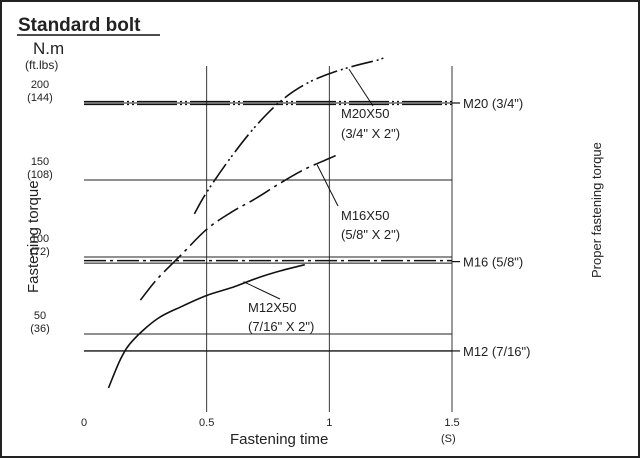 The image size is (640, 458). Describe the element at coordinates (493, 262) in the screenshot. I see `ref-label-1: M16 (5/8")` at that location.